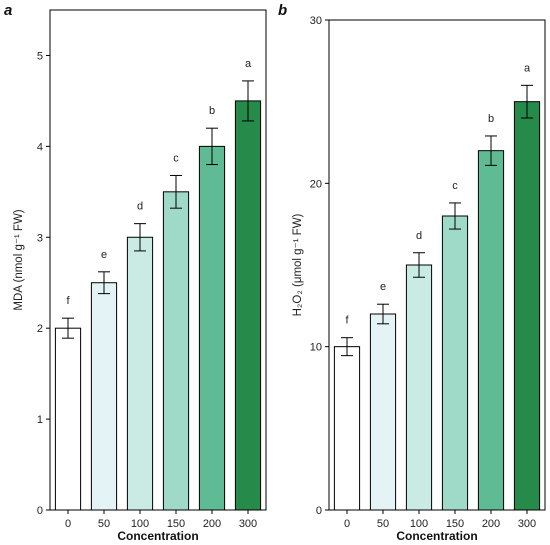 Image resolution: width=550 pixels, height=545 pixels. I want to click on panel-a-y-tick-label: 4, so click(40, 147).